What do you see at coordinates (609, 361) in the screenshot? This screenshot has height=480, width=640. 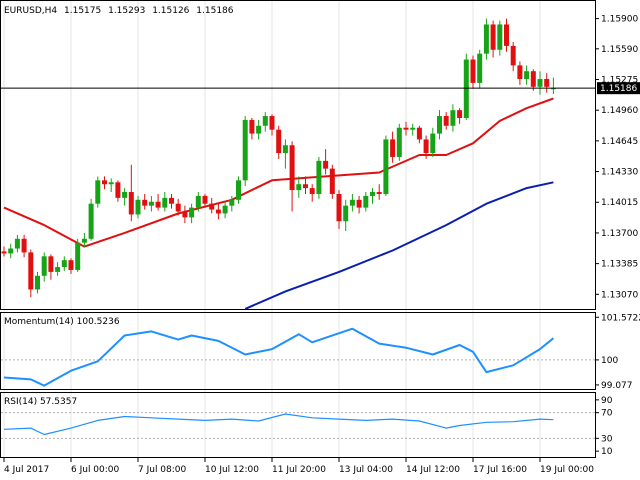 I see `momentum-tick-label: 100` at bounding box center [609, 361].